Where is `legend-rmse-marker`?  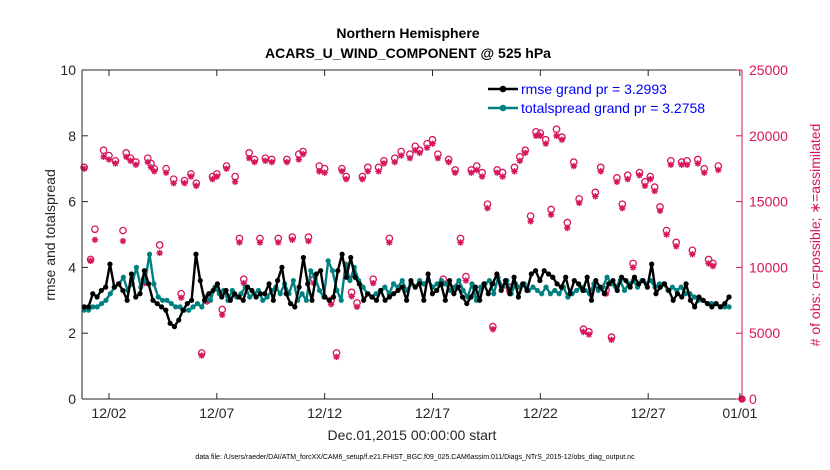 legend-rmse-marker is located at coordinates (503, 89).